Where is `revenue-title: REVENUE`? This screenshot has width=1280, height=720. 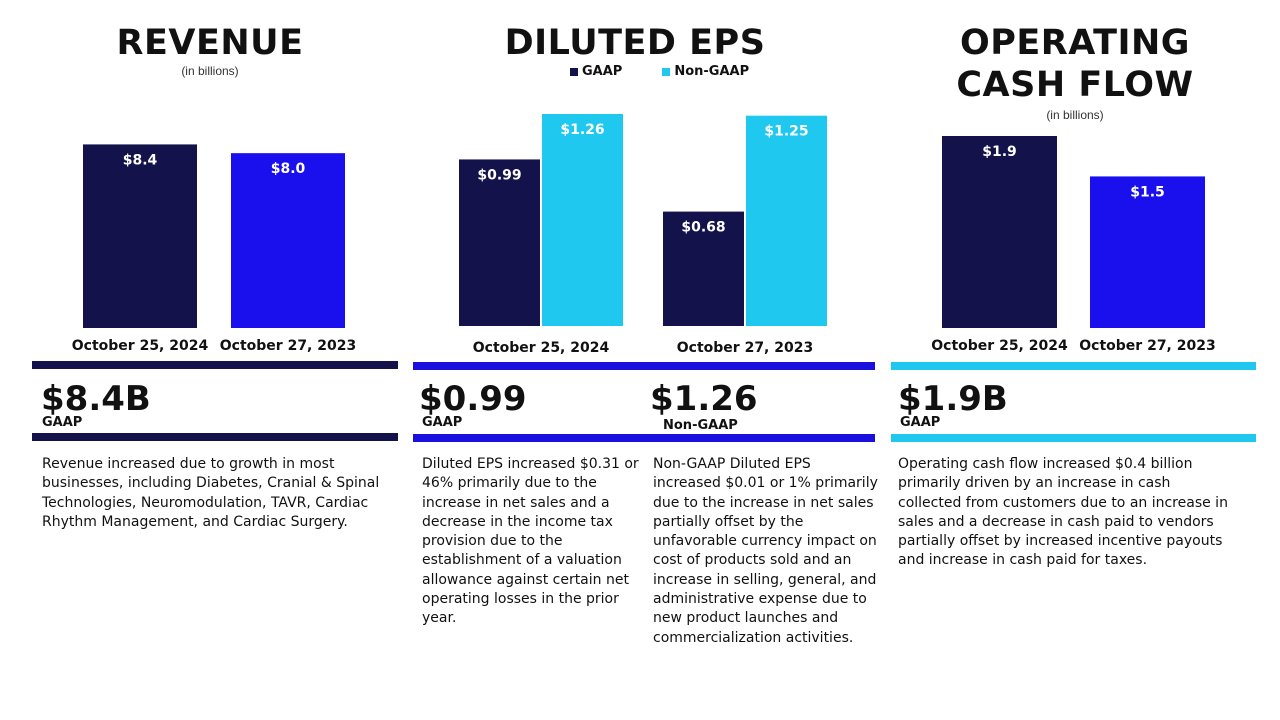
revenue-title: REVENUE is located at coordinates (210, 43).